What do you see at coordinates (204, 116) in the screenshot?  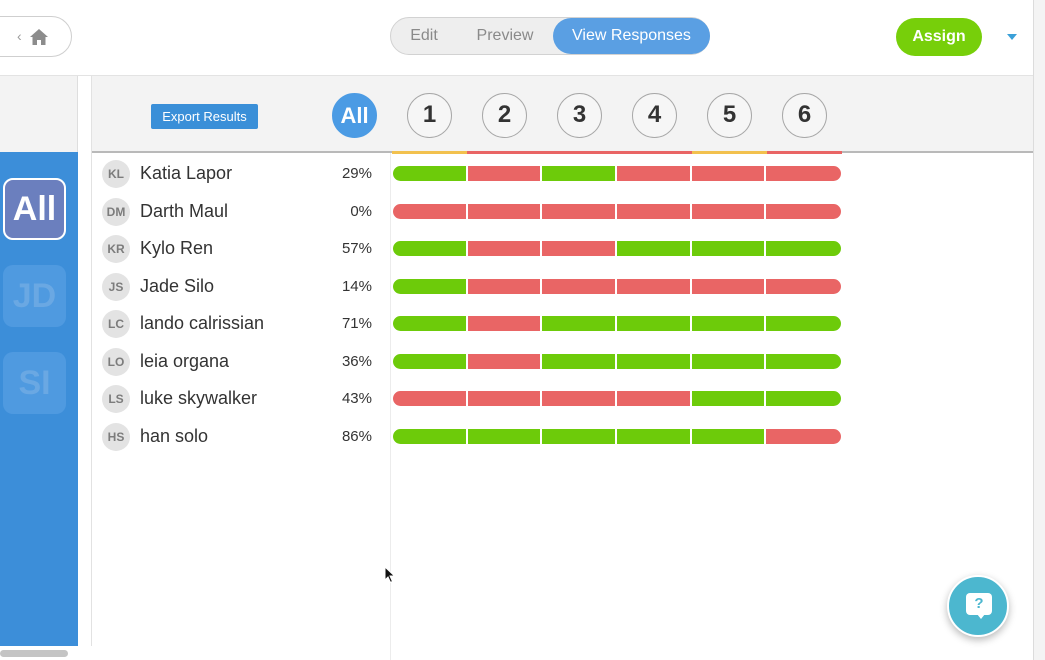 I see `export-results-button: Export Results` at bounding box center [204, 116].